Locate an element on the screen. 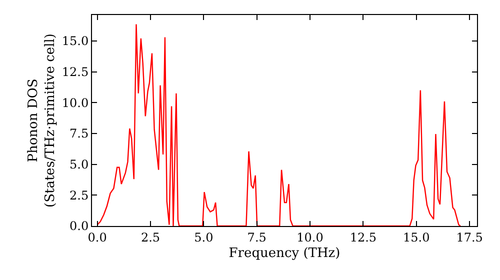  y-tick-label: 0.0 is located at coordinates (79, 226).